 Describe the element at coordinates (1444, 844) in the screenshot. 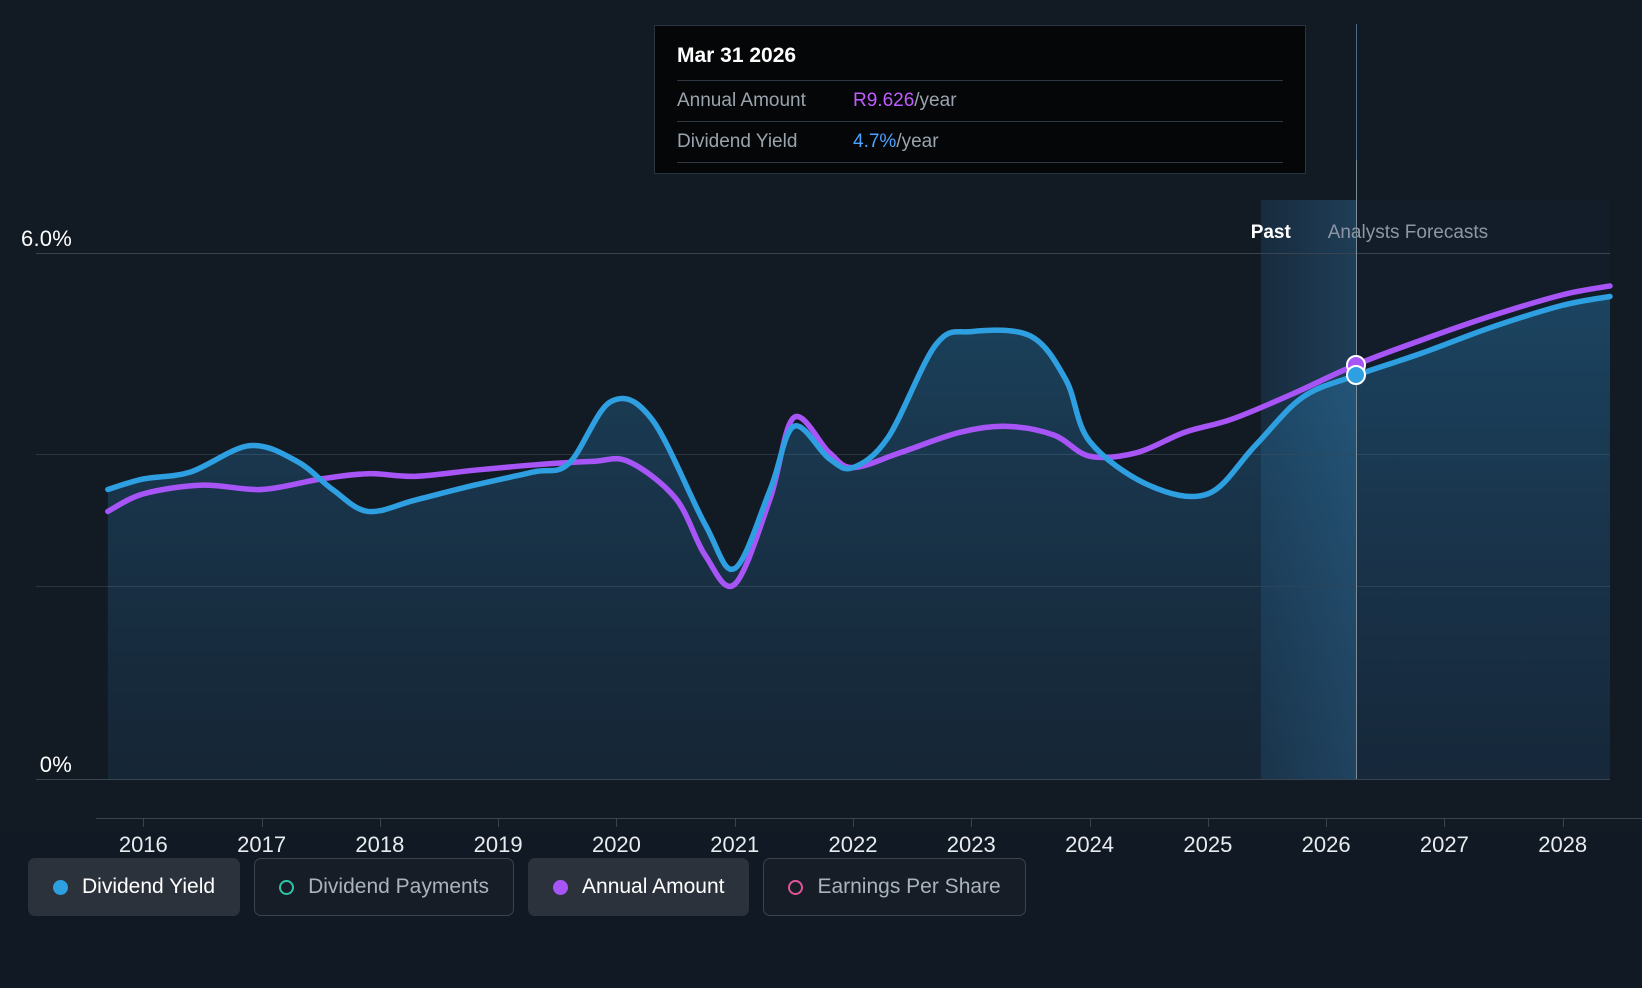

I see `x-axis-tick-label: 2027` at that location.